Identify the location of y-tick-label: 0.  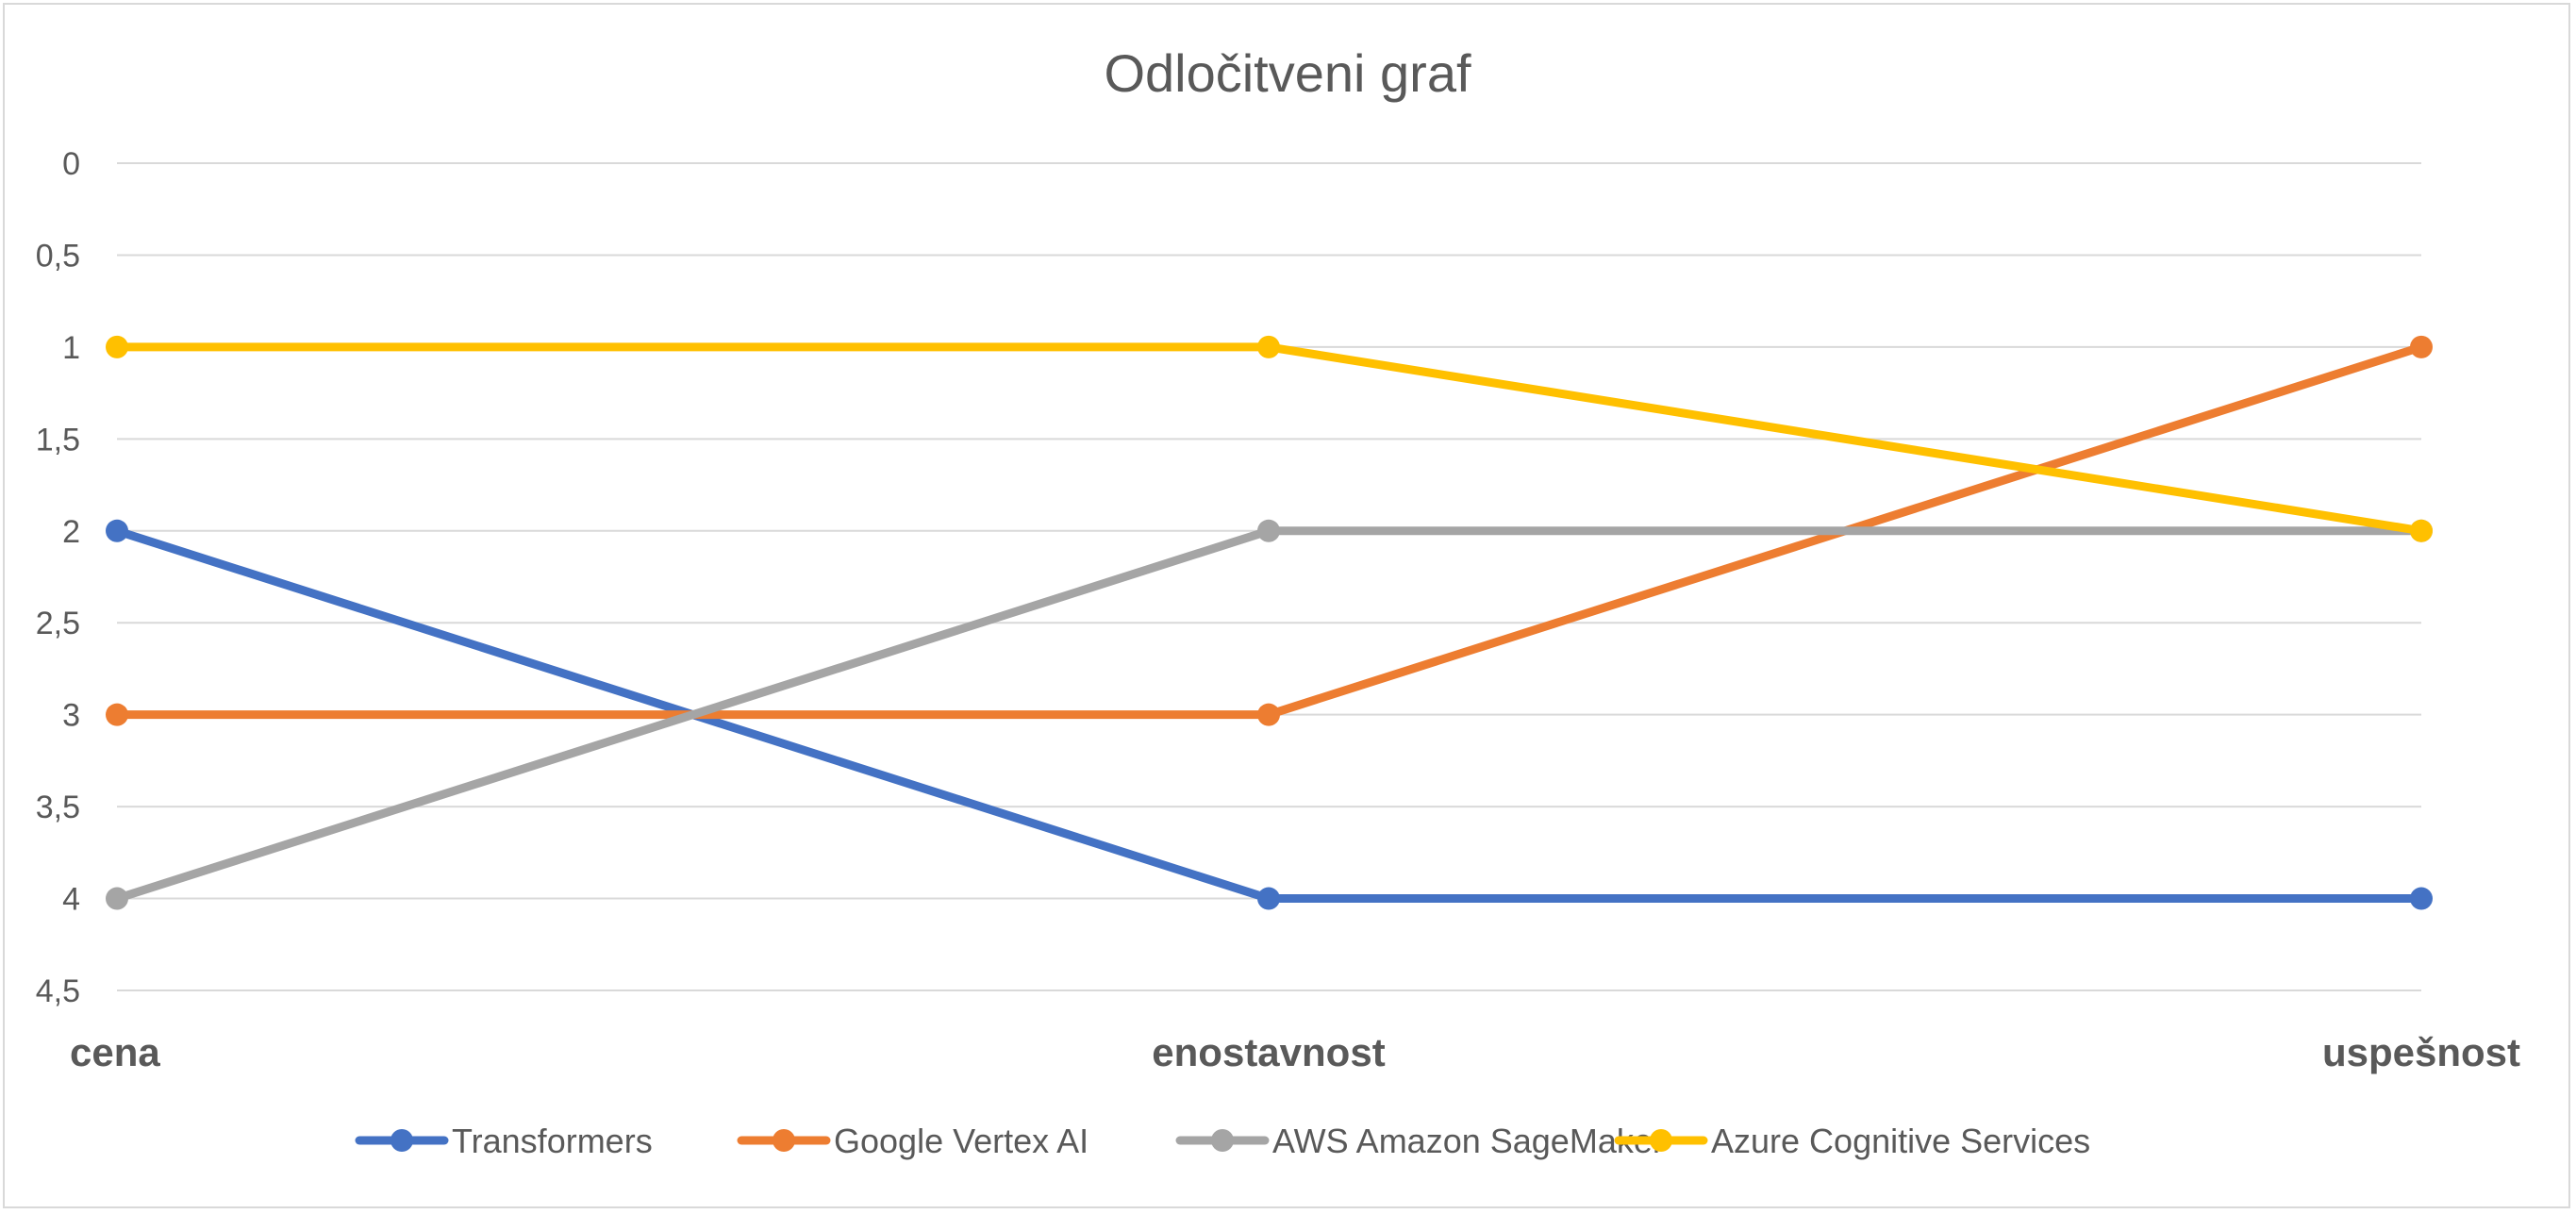
(71, 164).